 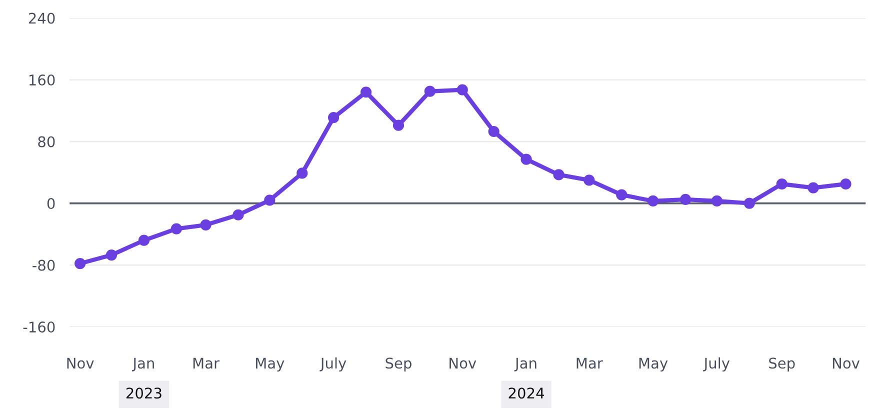 What do you see at coordinates (41, 18) in the screenshot?
I see `y-tick-label: 240` at bounding box center [41, 18].